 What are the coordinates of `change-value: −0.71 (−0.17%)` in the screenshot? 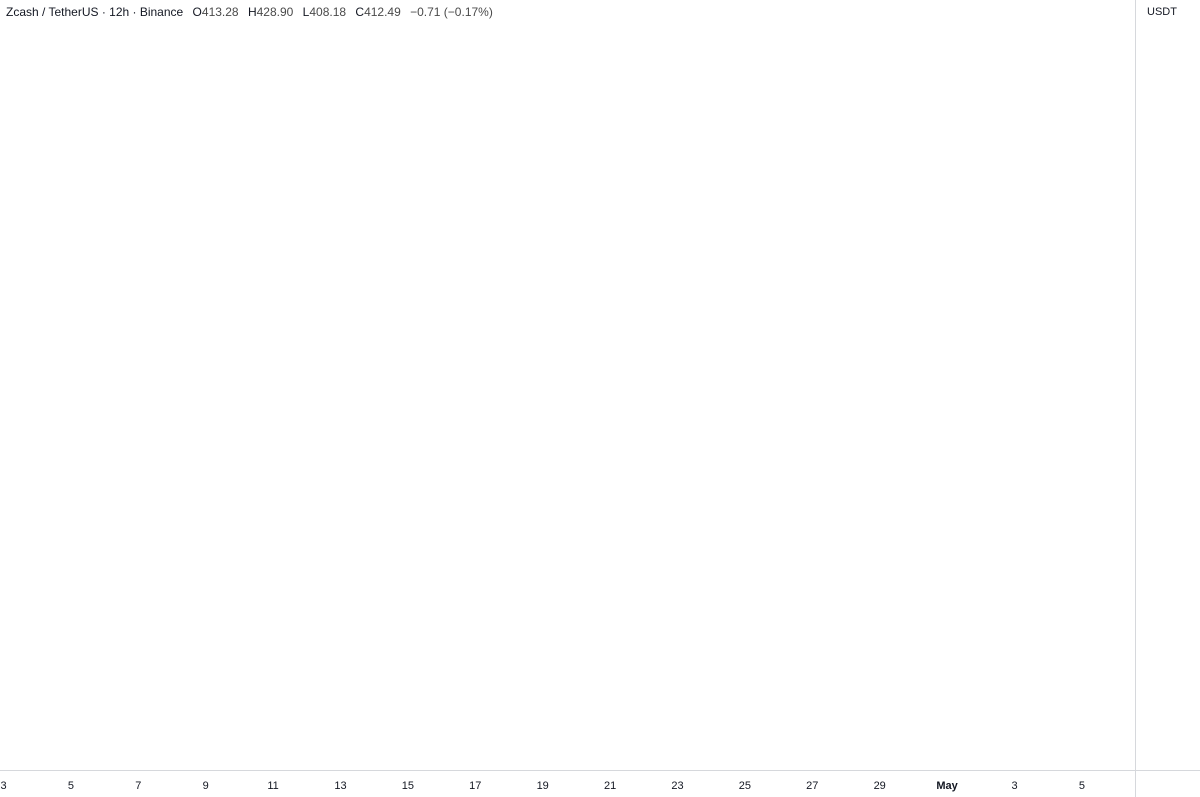 It's located at (451, 12).